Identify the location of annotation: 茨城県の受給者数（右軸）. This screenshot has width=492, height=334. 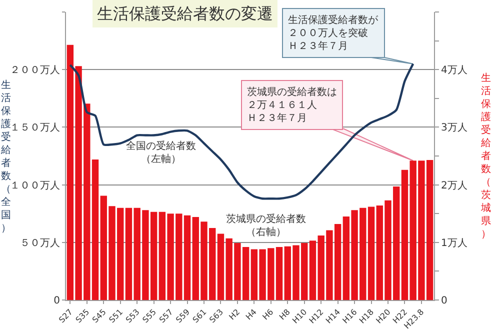
(266, 225).